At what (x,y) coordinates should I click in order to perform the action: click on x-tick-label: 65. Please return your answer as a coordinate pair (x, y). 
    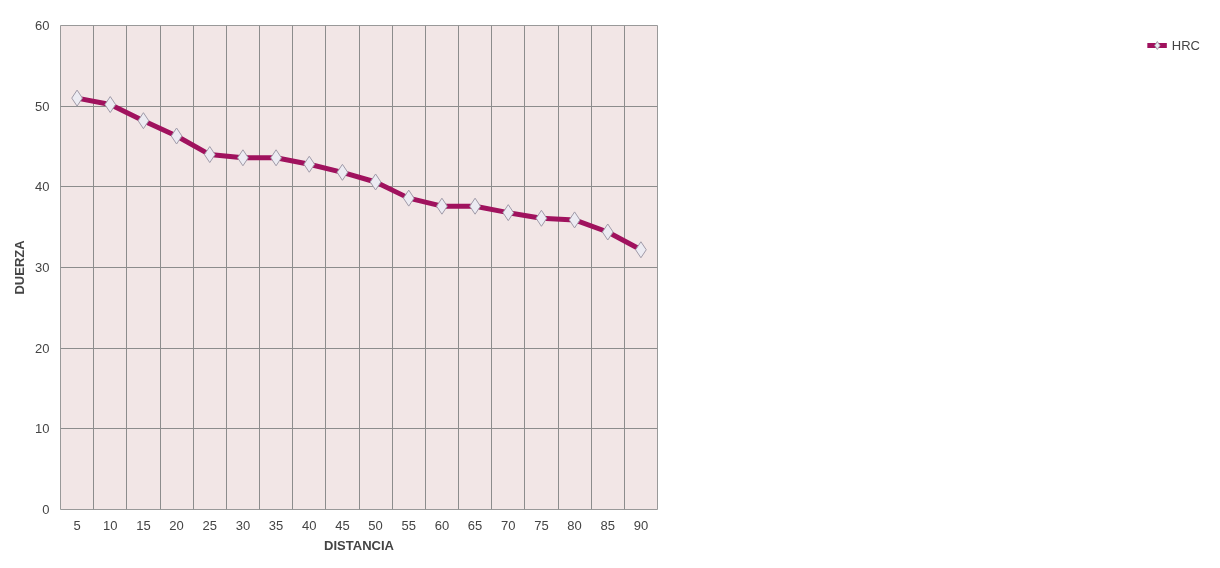
    Looking at the image, I should click on (475, 525).